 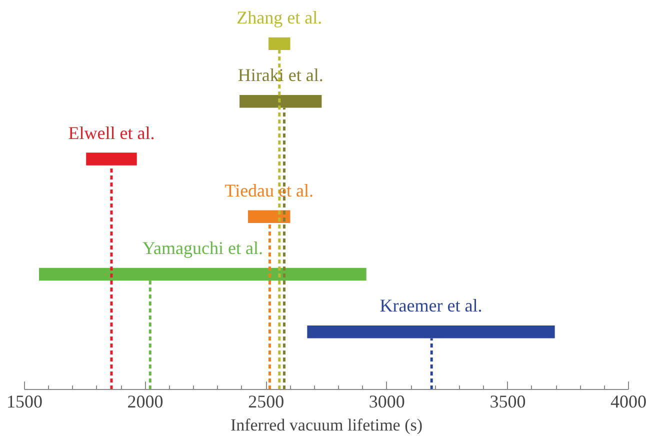 I want to click on y-tick-label: Tiedau et al., so click(x=269, y=190).